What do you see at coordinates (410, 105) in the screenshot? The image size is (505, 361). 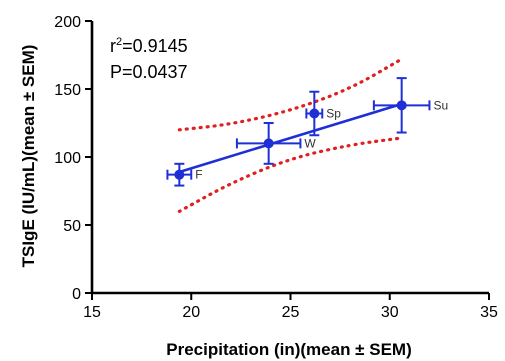 I see `data-point-Su: Su` at bounding box center [410, 105].